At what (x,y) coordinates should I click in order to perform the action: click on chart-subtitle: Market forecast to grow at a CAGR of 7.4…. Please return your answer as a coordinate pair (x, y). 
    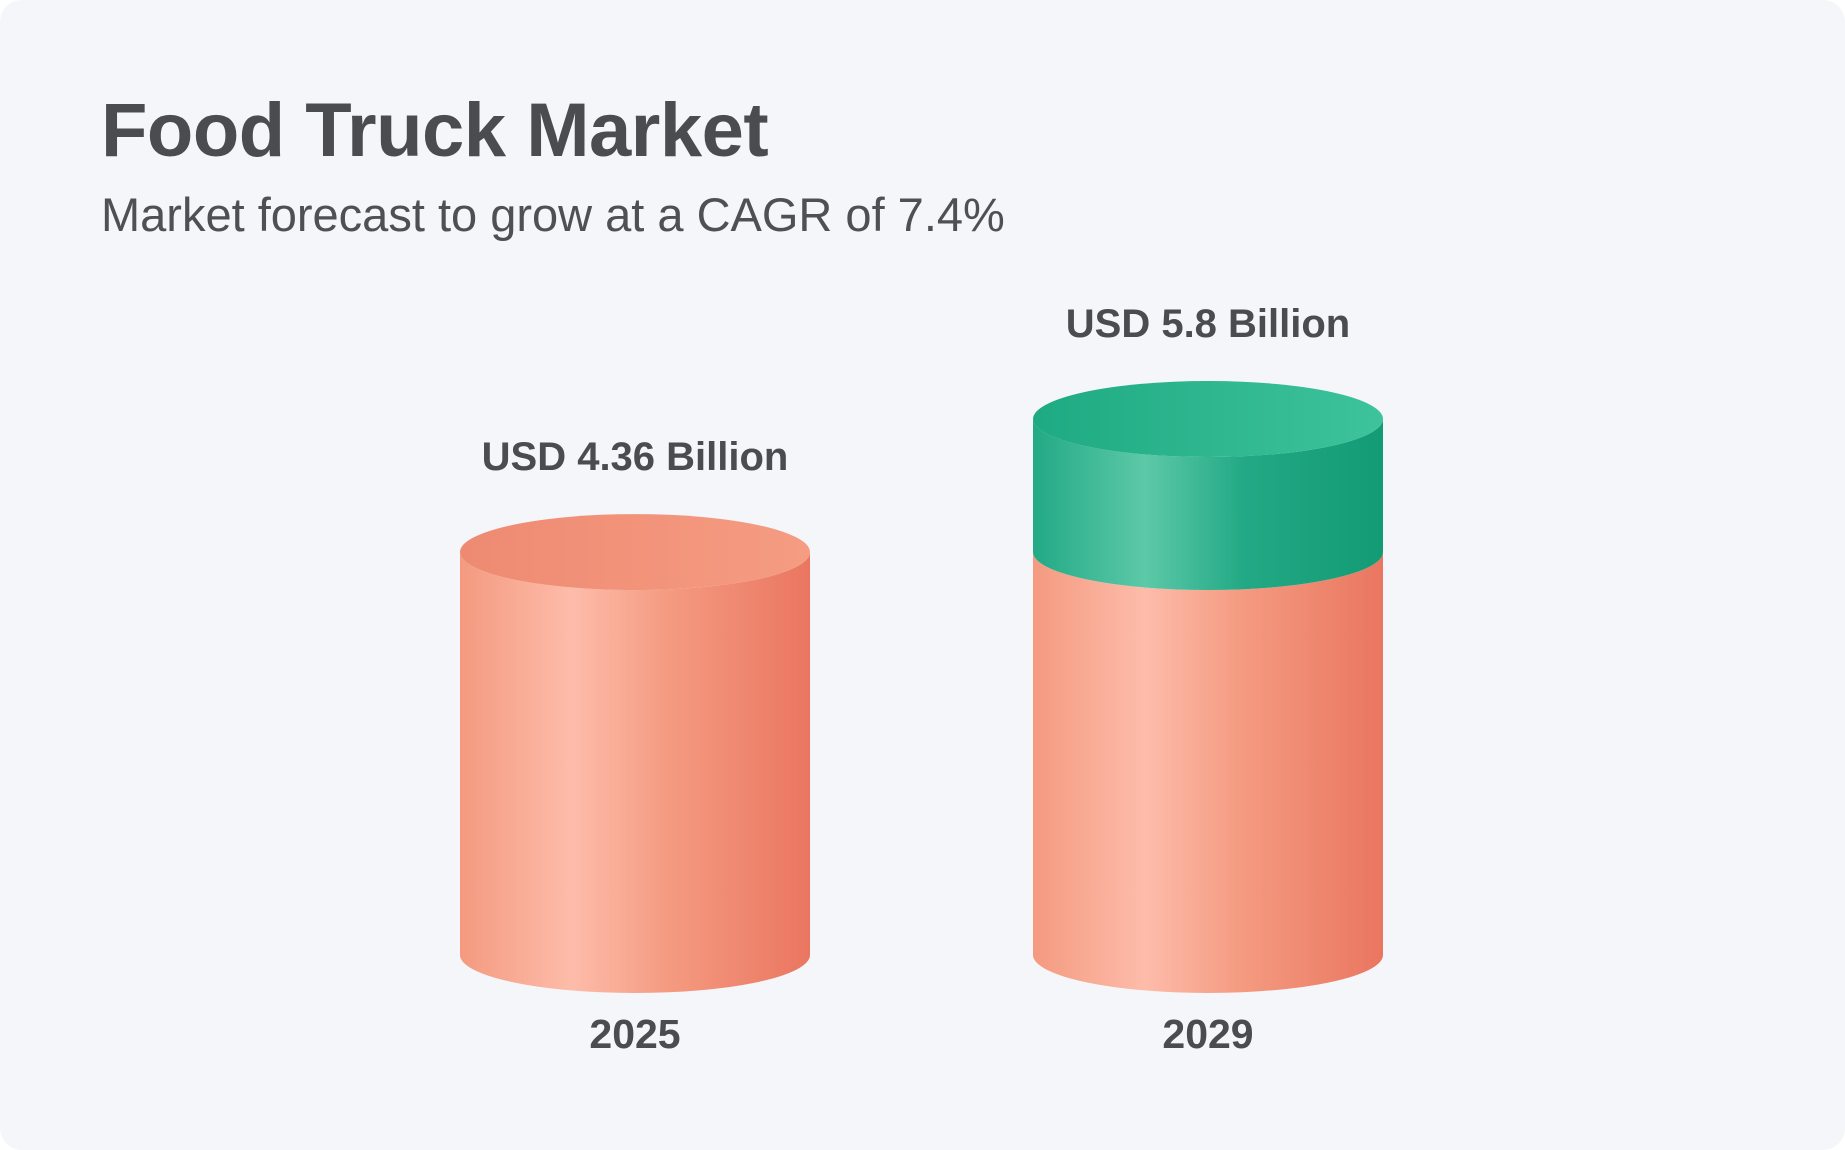
    Looking at the image, I should click on (553, 214).